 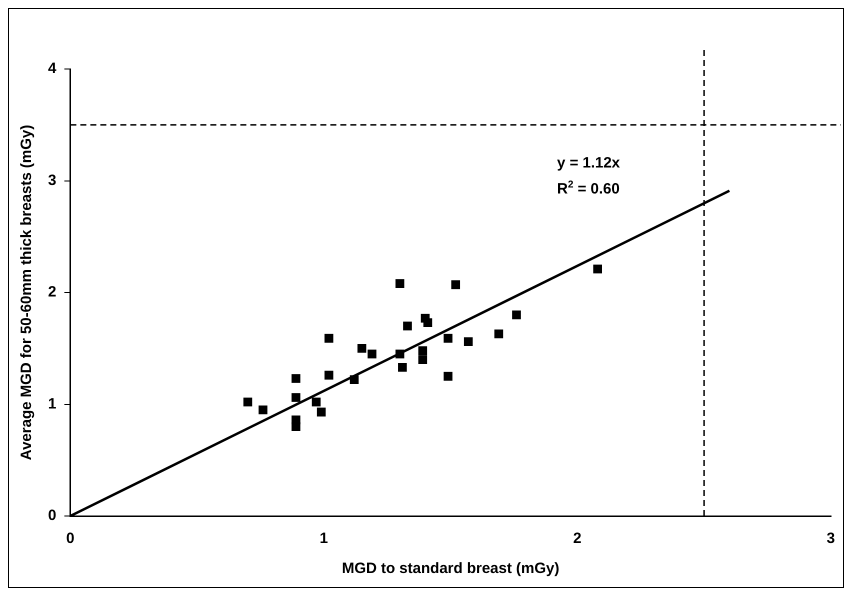 What do you see at coordinates (52, 180) in the screenshot?
I see `y-tick-label: 3` at bounding box center [52, 180].